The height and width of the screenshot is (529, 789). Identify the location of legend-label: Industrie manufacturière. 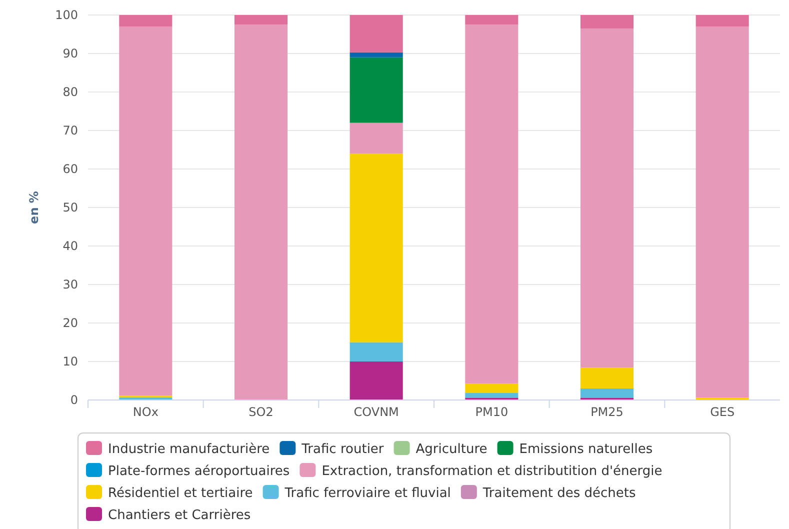
(189, 449).